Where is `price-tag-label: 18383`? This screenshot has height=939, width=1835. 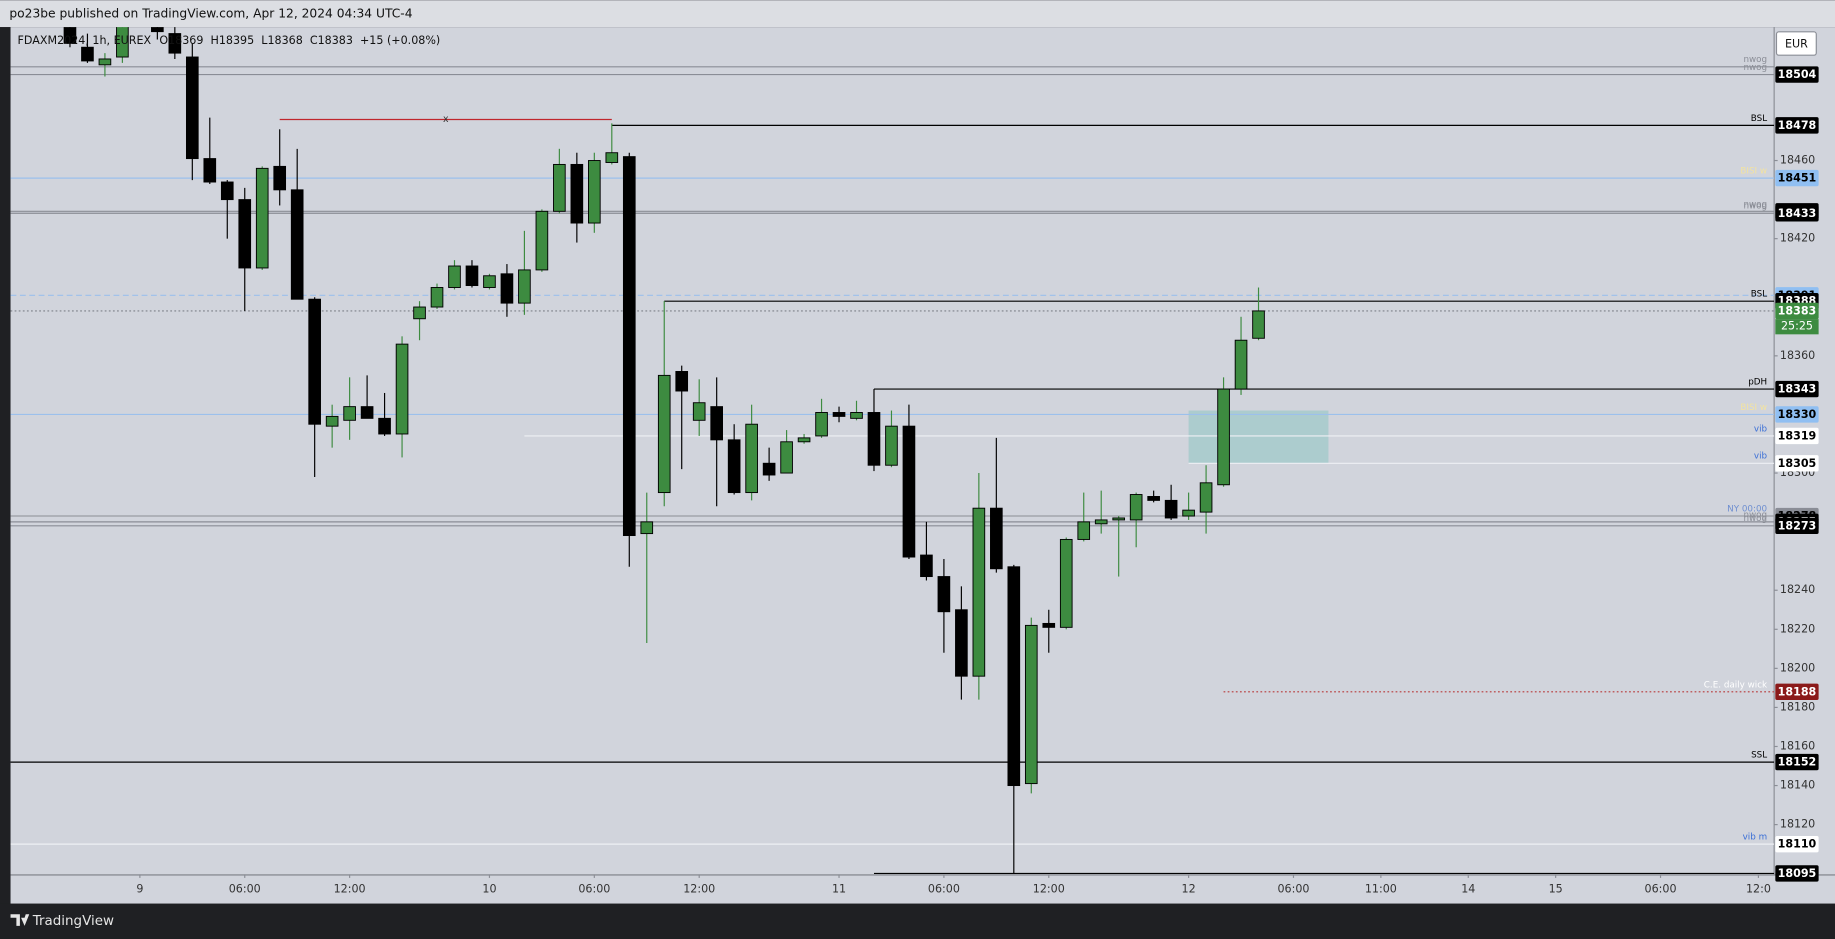
price-tag-label: 18383 is located at coordinates (1797, 311).